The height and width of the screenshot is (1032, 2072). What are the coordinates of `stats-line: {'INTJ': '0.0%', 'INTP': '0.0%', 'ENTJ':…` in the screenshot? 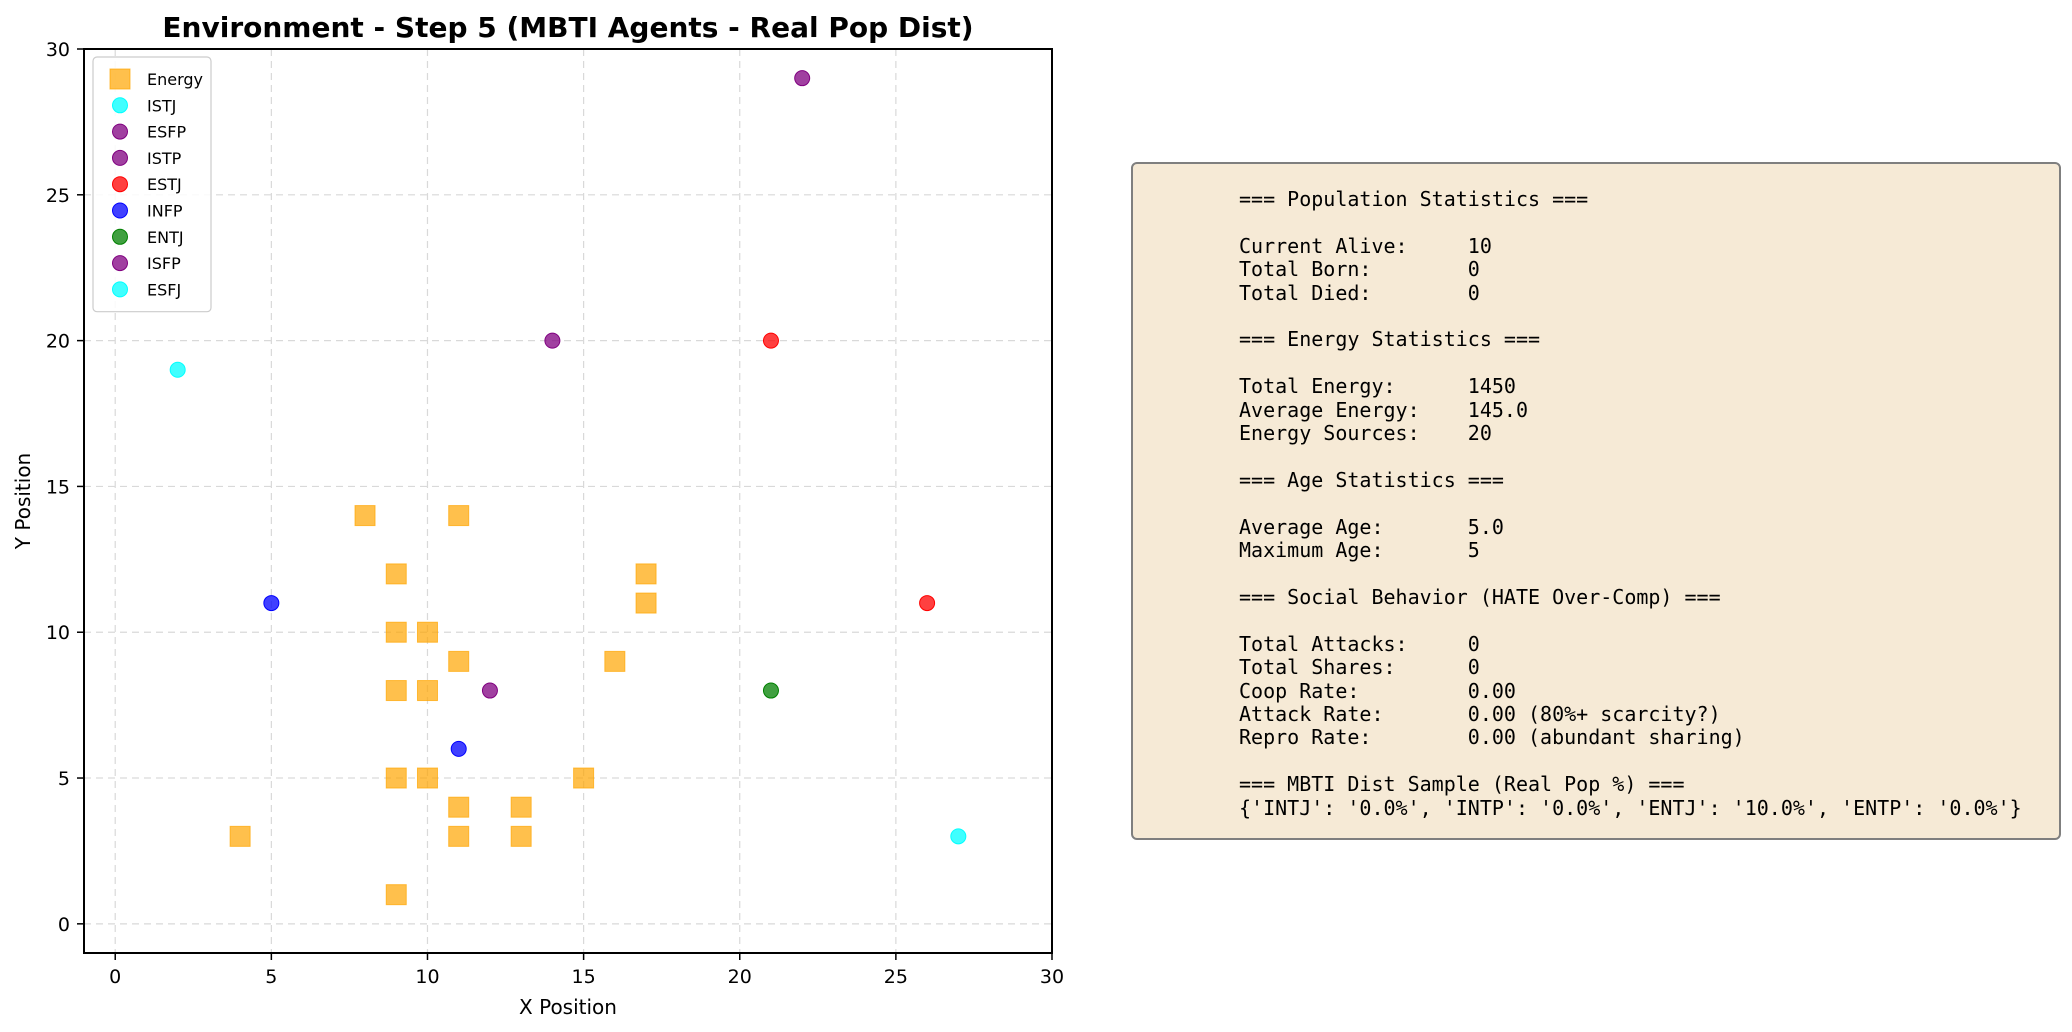 It's located at (1630, 807).